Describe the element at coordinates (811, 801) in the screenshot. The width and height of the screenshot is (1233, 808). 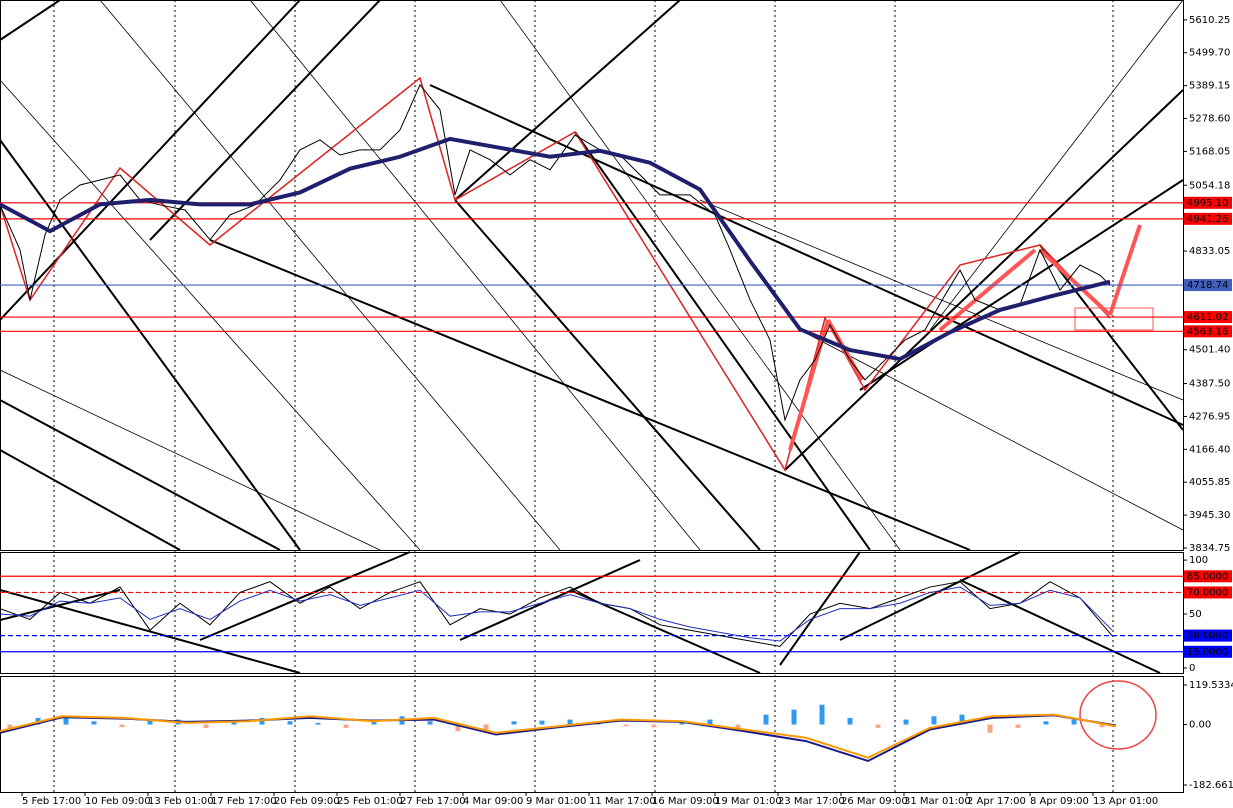
I see `x-tick-label: 23 Mar 17:00` at that location.